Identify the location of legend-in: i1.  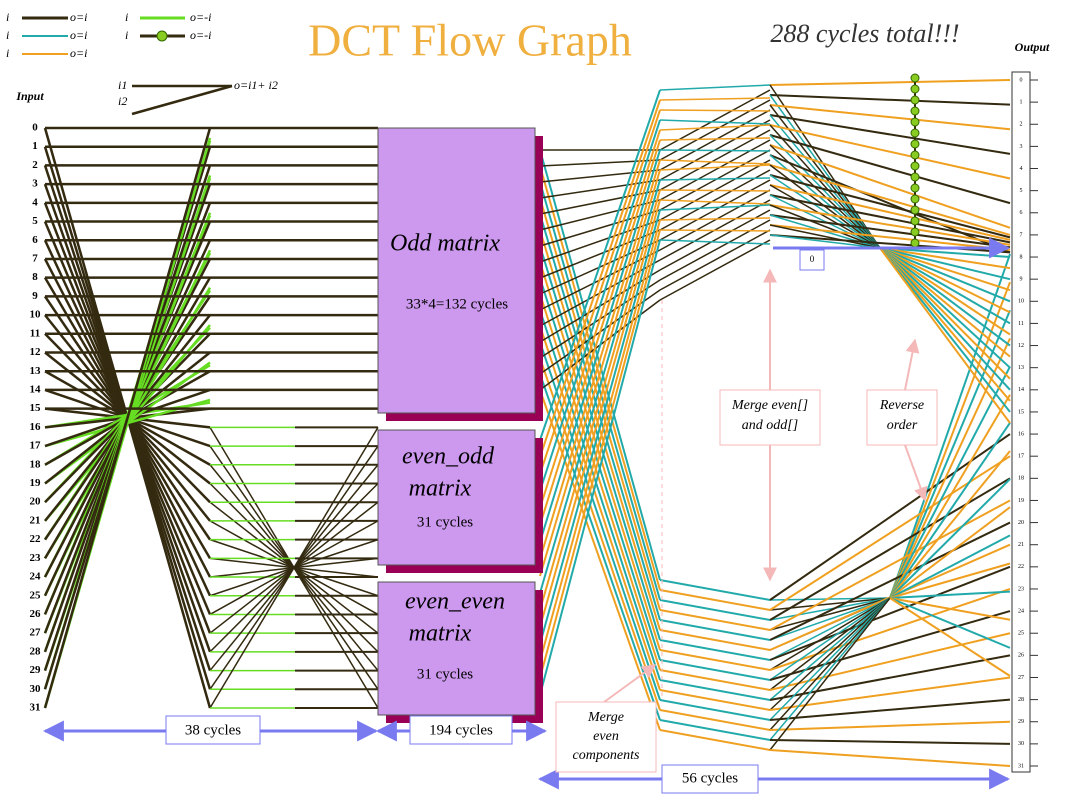
(122, 85).